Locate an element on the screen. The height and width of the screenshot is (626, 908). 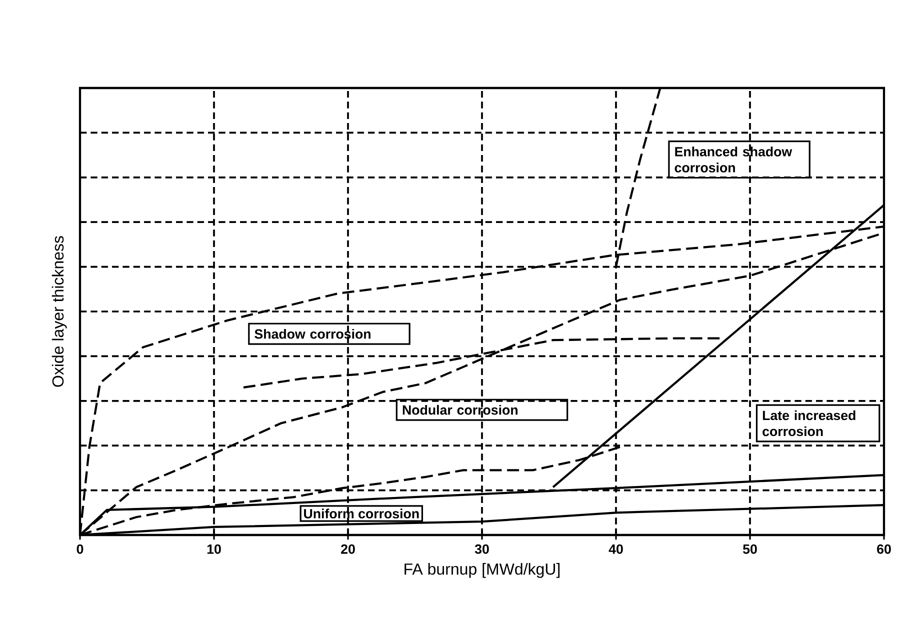
x-tick-label: 30 is located at coordinates (481, 549).